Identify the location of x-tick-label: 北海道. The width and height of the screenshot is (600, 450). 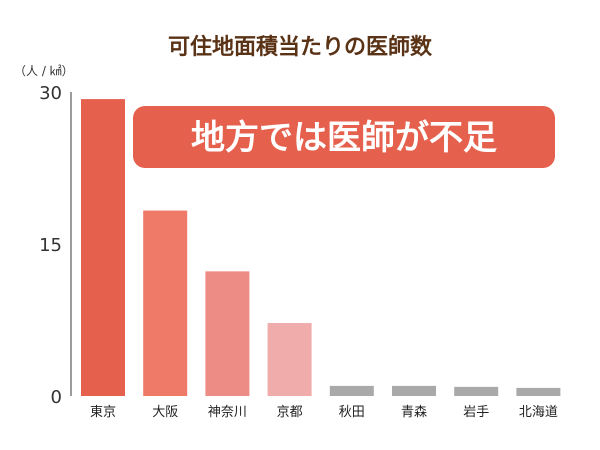
(538, 412).